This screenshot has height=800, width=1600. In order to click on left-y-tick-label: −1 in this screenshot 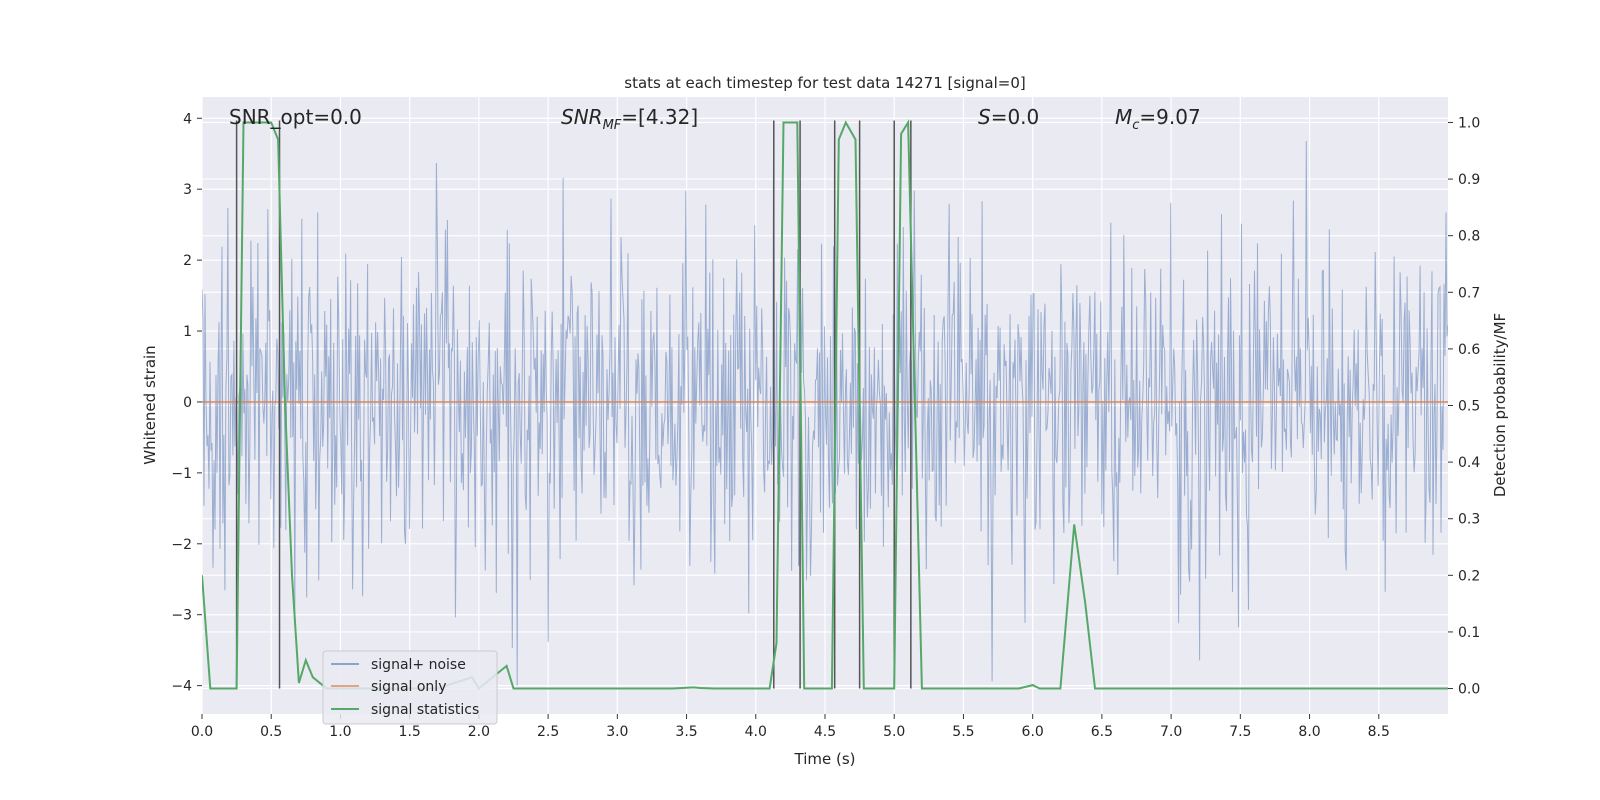, I will do `click(181, 474)`.